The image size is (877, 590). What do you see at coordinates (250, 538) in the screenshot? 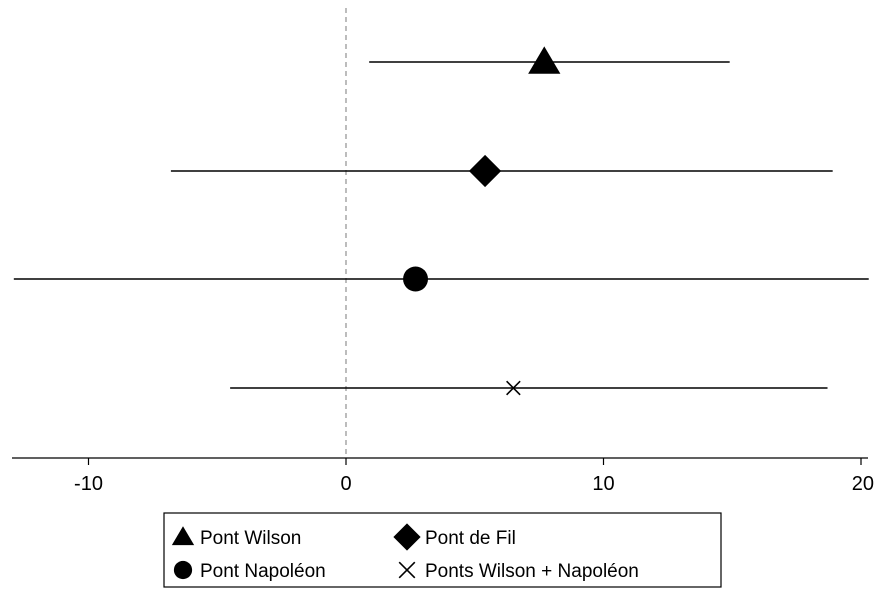
I see `legend-label-pont-wilson: Pont Wilson` at bounding box center [250, 538].